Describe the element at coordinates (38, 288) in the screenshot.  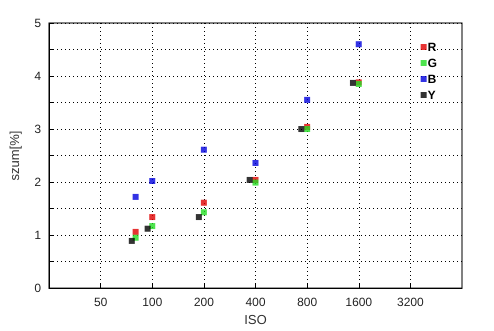
I see `y-tick-label: 0` at that location.